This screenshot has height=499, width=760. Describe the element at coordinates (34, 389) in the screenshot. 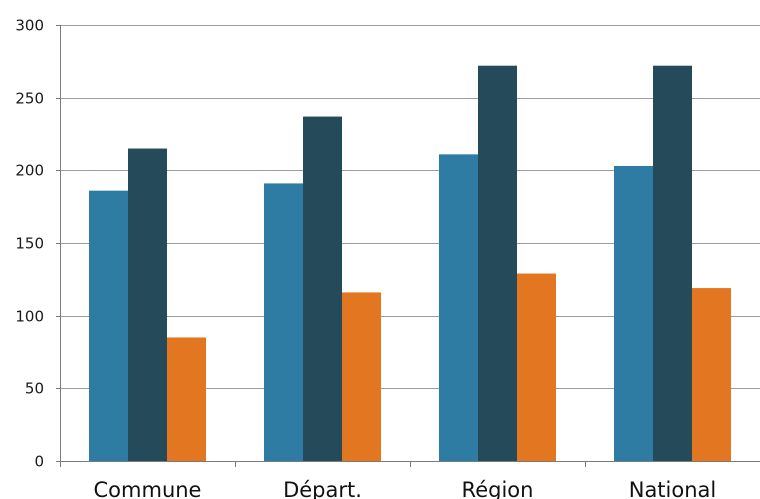

I see `y-tick-label: 50` at that location.